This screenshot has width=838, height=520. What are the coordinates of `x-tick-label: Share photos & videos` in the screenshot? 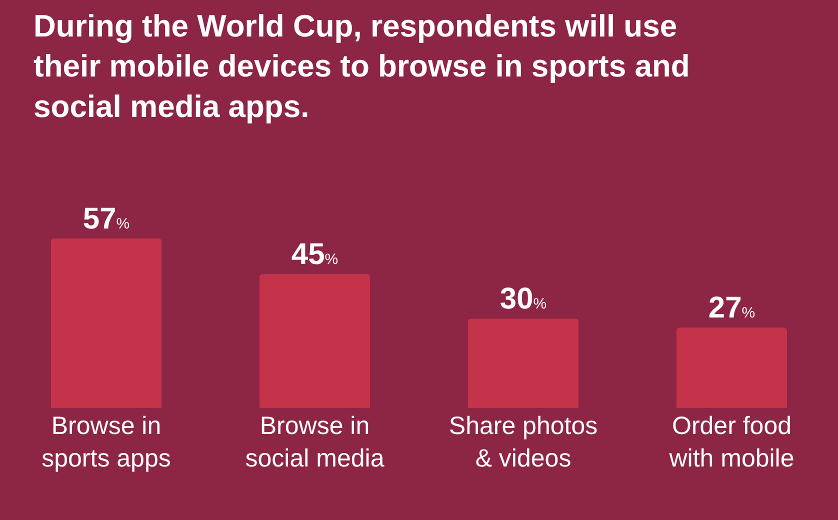 It's located at (523, 442).